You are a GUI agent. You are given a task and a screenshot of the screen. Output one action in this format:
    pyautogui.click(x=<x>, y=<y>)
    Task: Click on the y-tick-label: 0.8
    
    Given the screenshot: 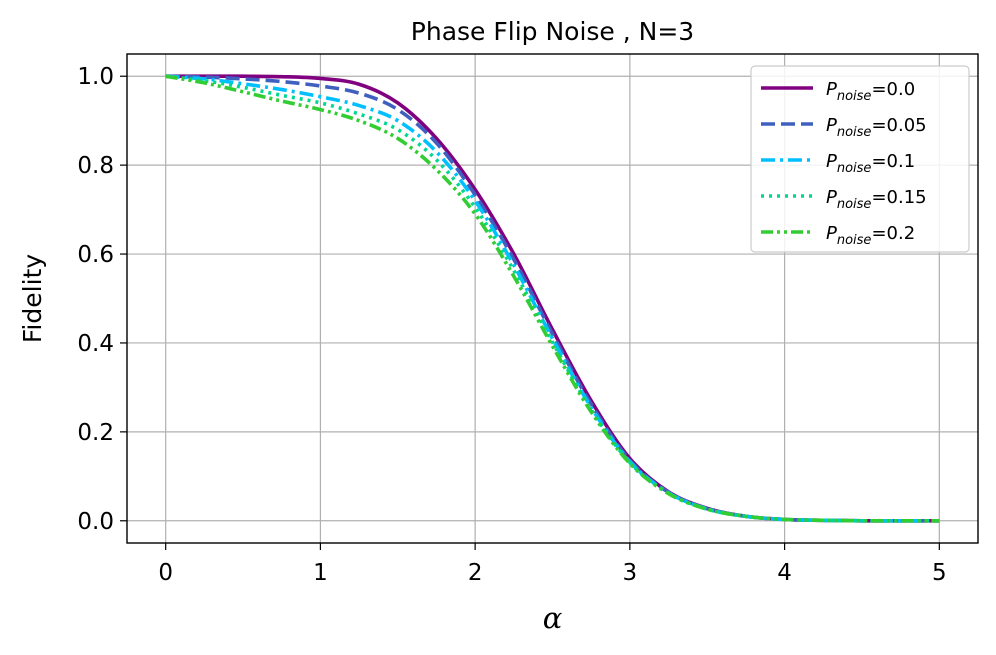 What is the action you would take?
    pyautogui.click(x=95, y=166)
    